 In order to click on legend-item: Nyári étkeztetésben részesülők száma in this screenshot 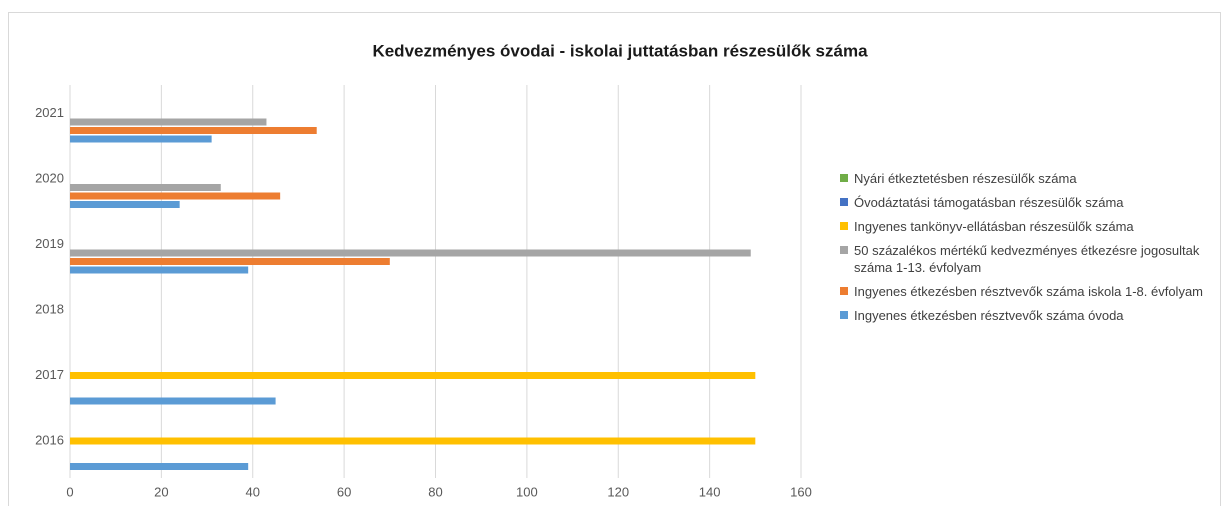, I will do `click(1027, 178)`.